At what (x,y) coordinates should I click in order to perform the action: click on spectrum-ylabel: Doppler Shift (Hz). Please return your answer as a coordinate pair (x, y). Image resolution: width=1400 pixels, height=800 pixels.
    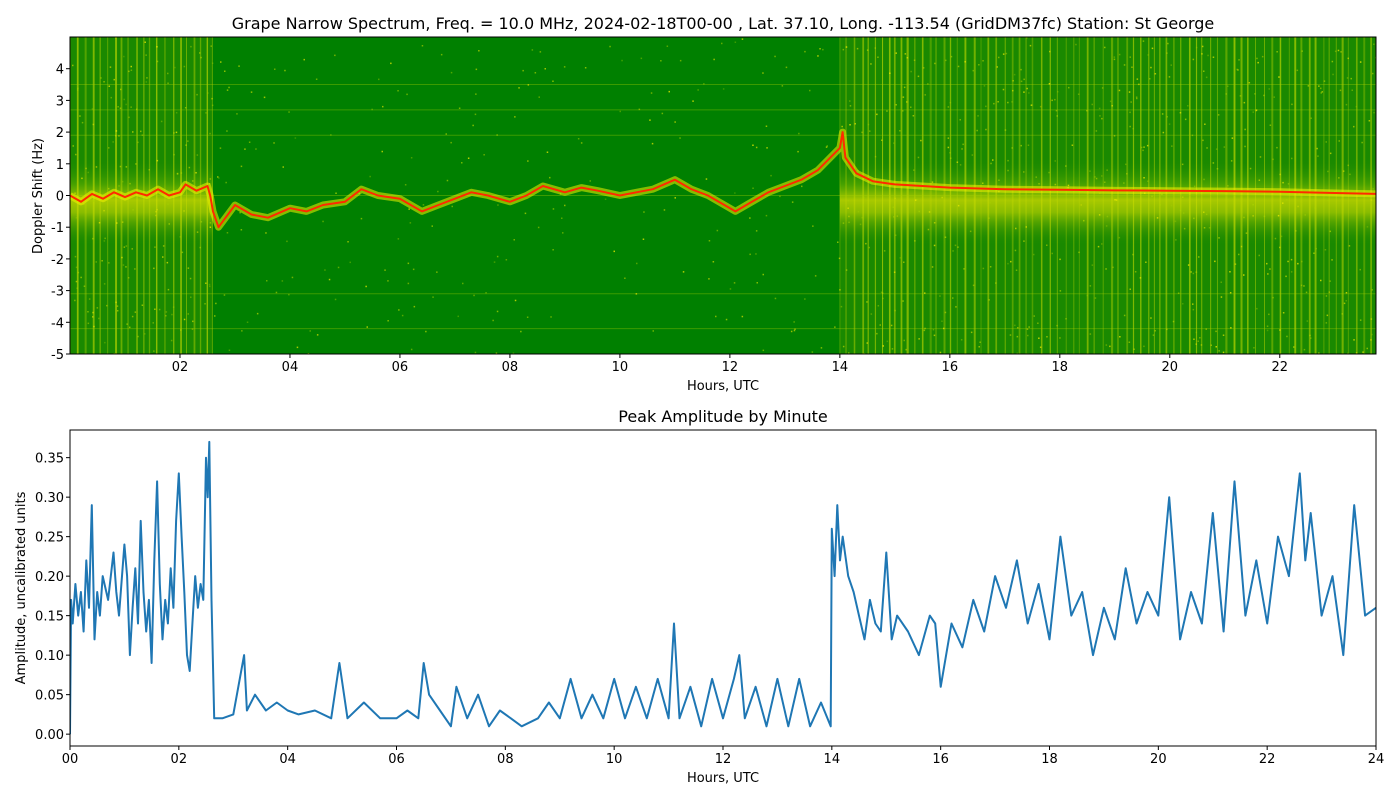
    Looking at the image, I should click on (38, 196).